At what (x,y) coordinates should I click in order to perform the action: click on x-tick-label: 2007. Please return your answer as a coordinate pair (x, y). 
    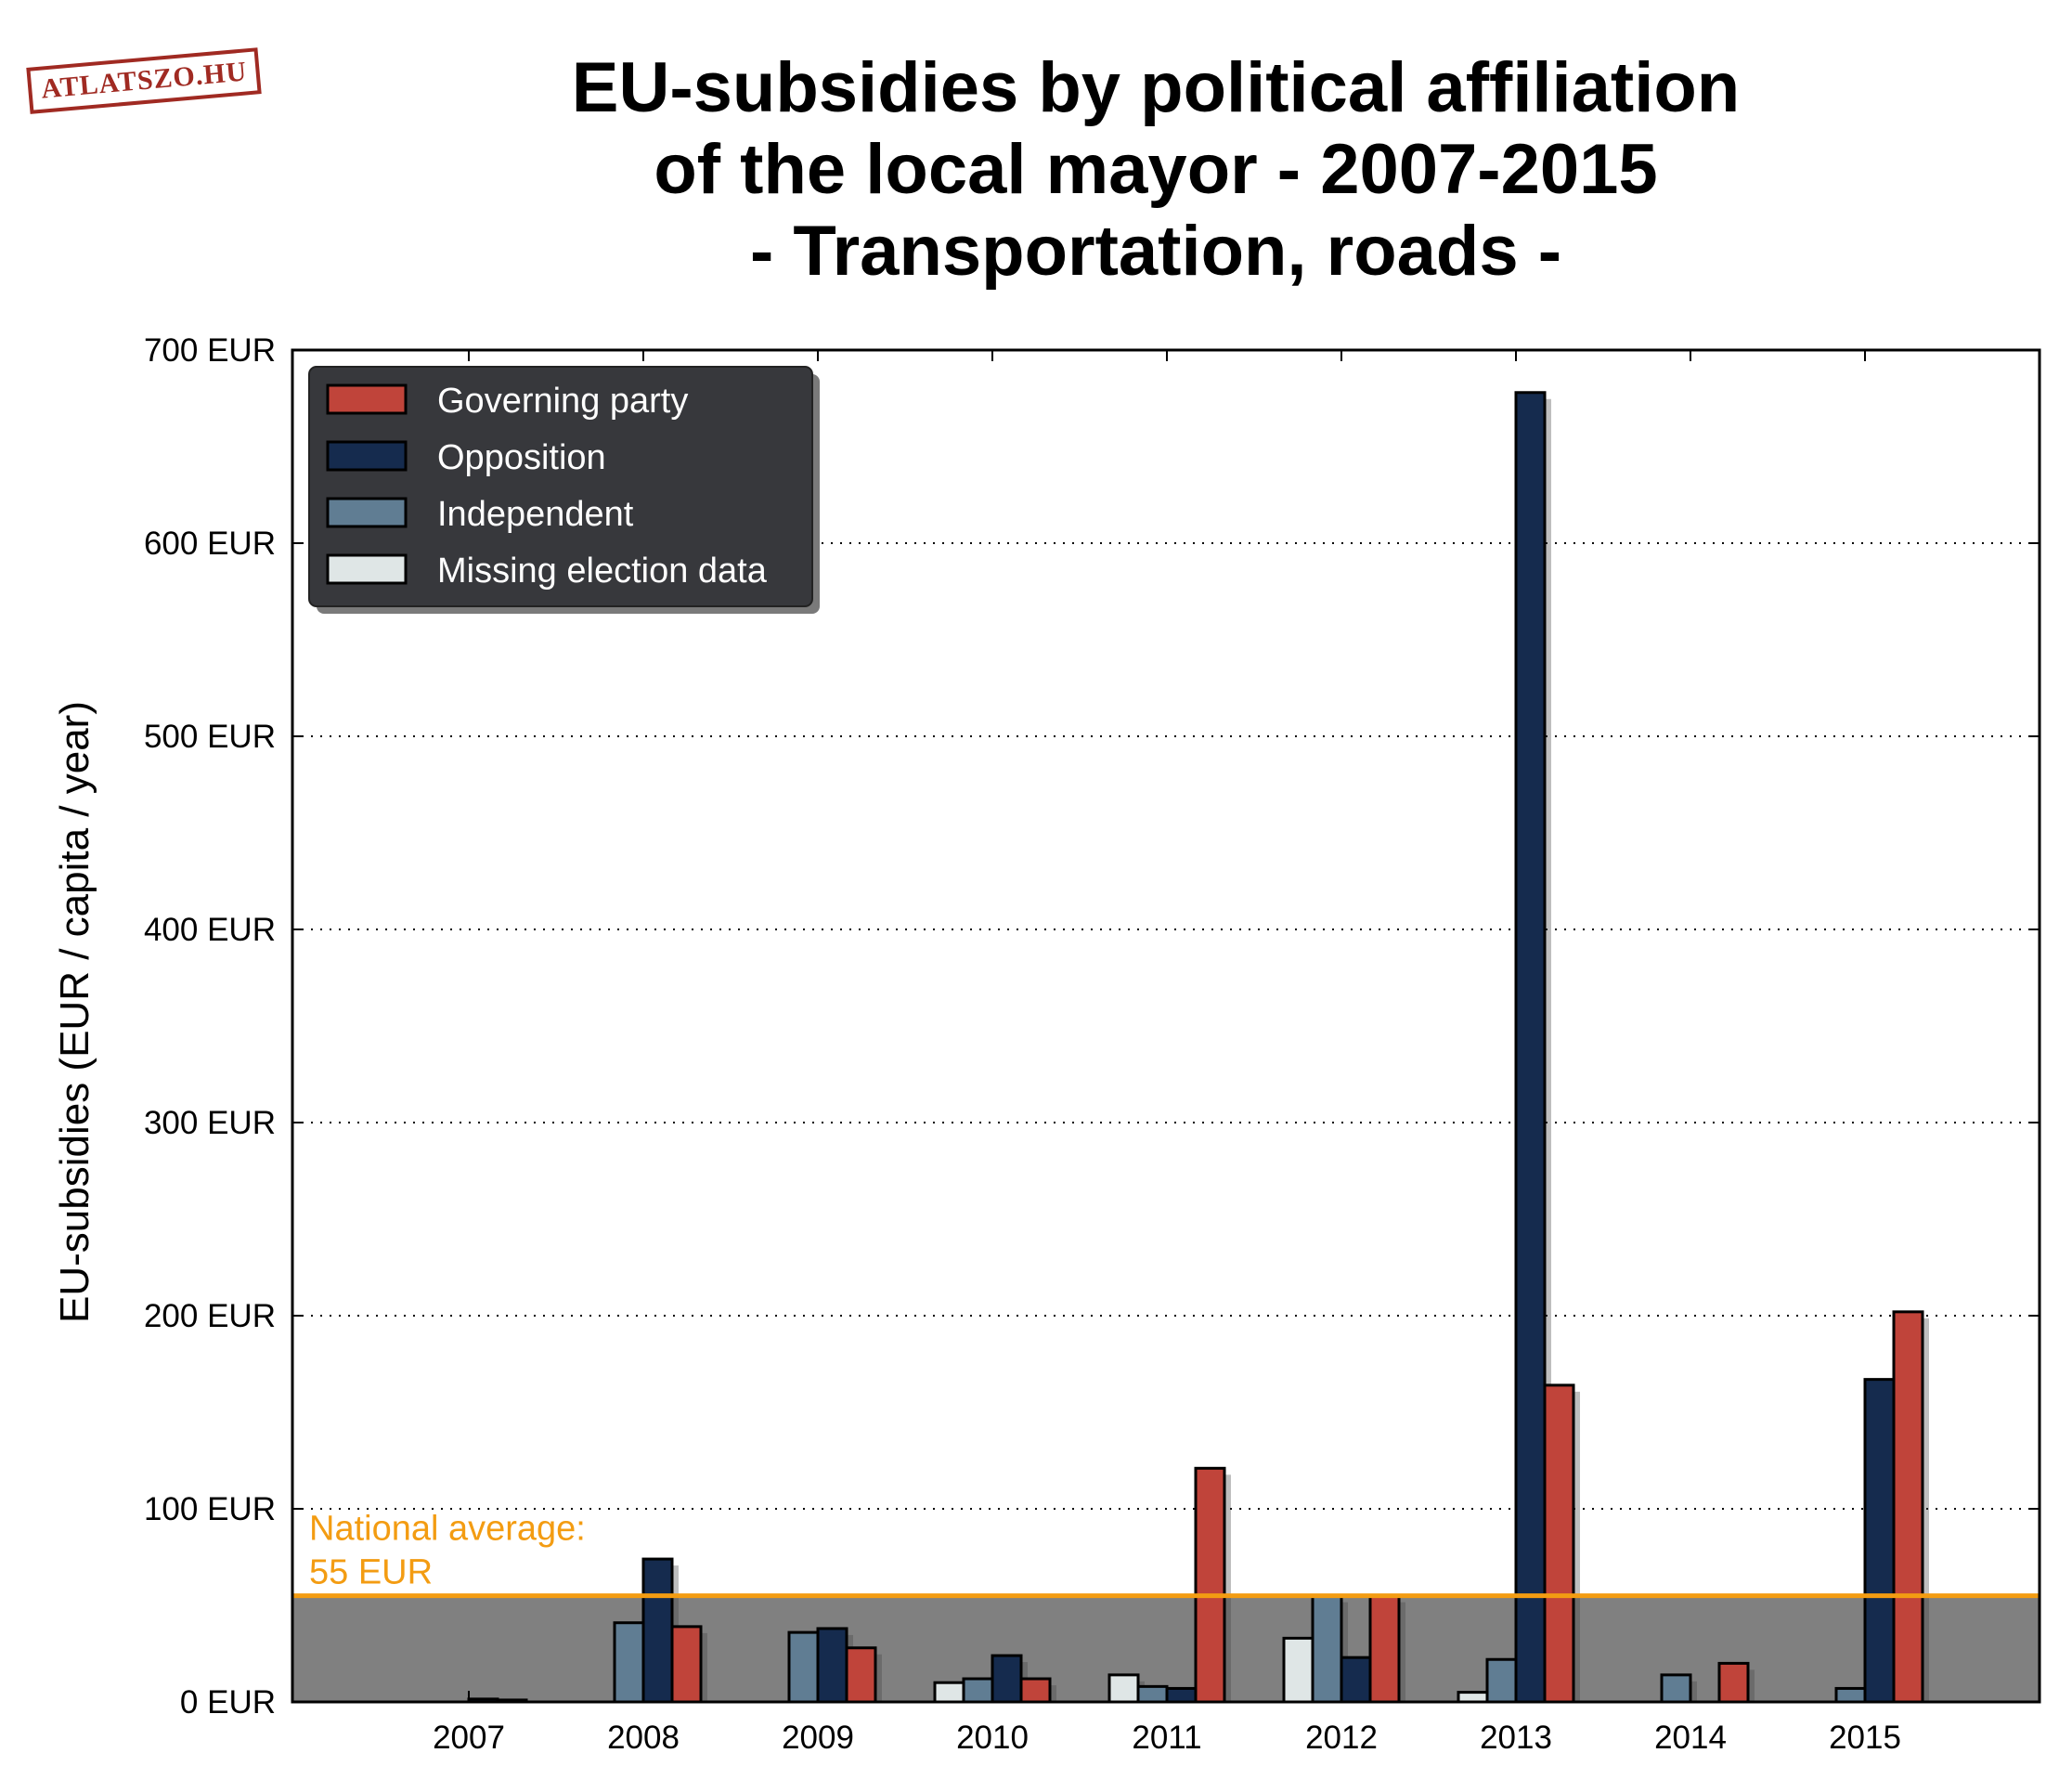
    Looking at the image, I should click on (469, 1738).